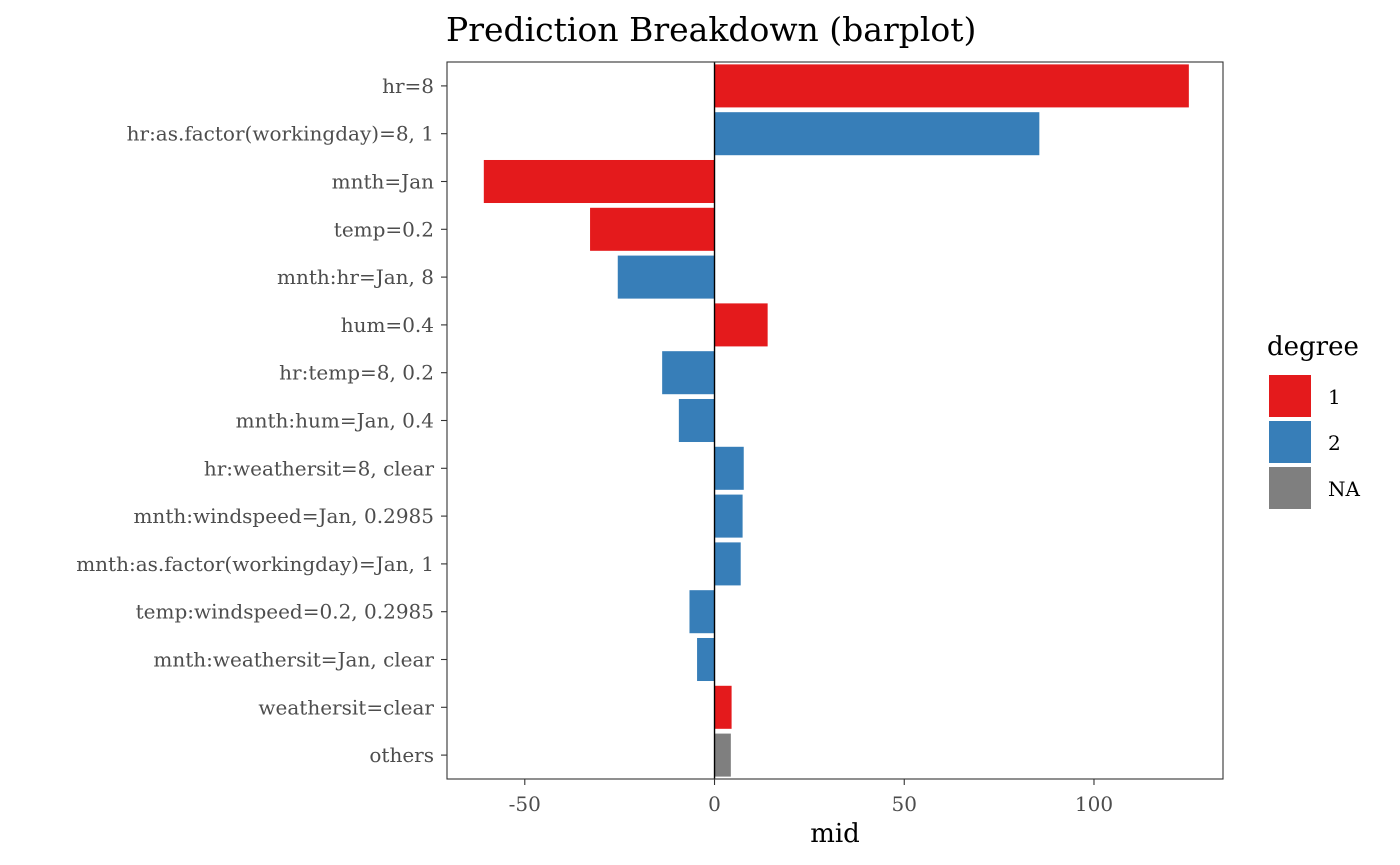 This screenshot has height=865, width=1400. What do you see at coordinates (809, 782) in the screenshot?
I see `x-ticks` at bounding box center [809, 782].